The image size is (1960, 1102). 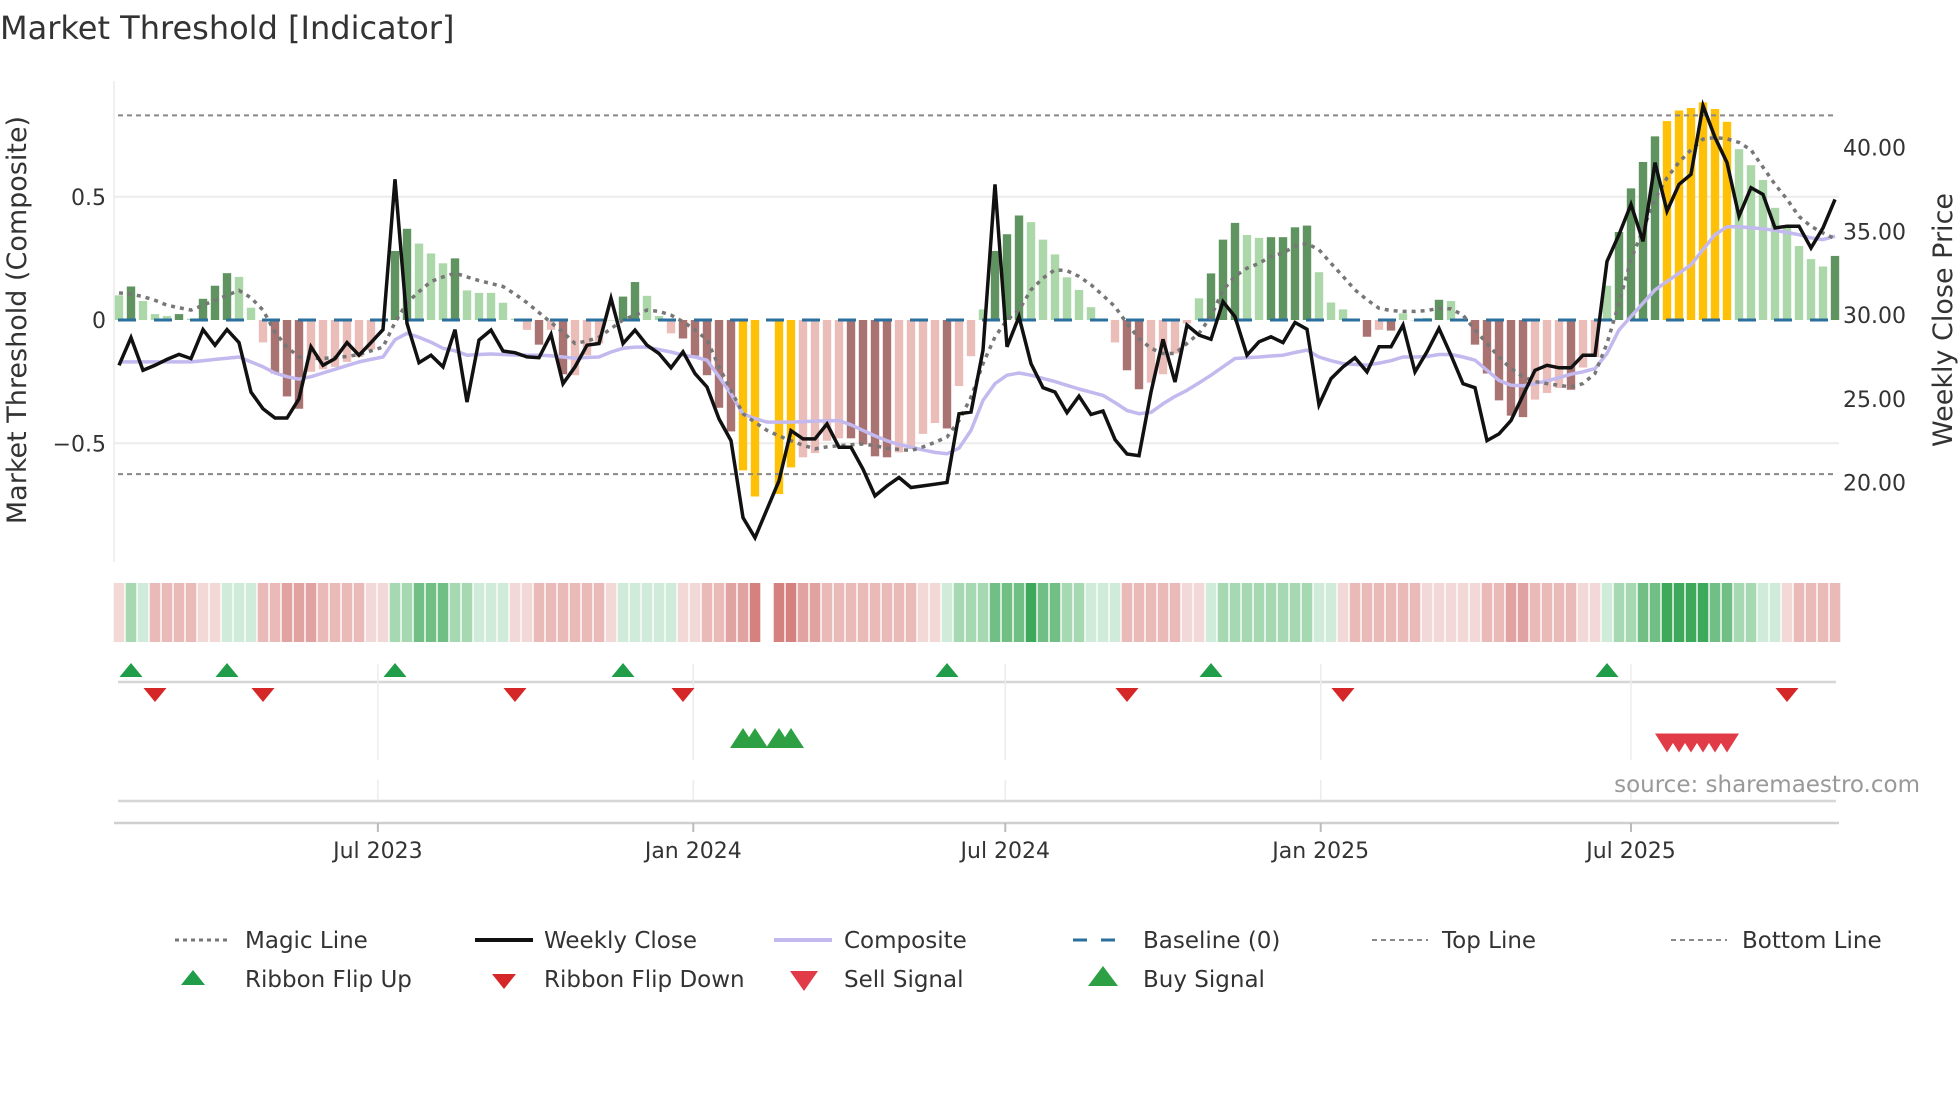 What do you see at coordinates (1874, 232) in the screenshot?
I see `right-y-tick-label: 35.00` at bounding box center [1874, 232].